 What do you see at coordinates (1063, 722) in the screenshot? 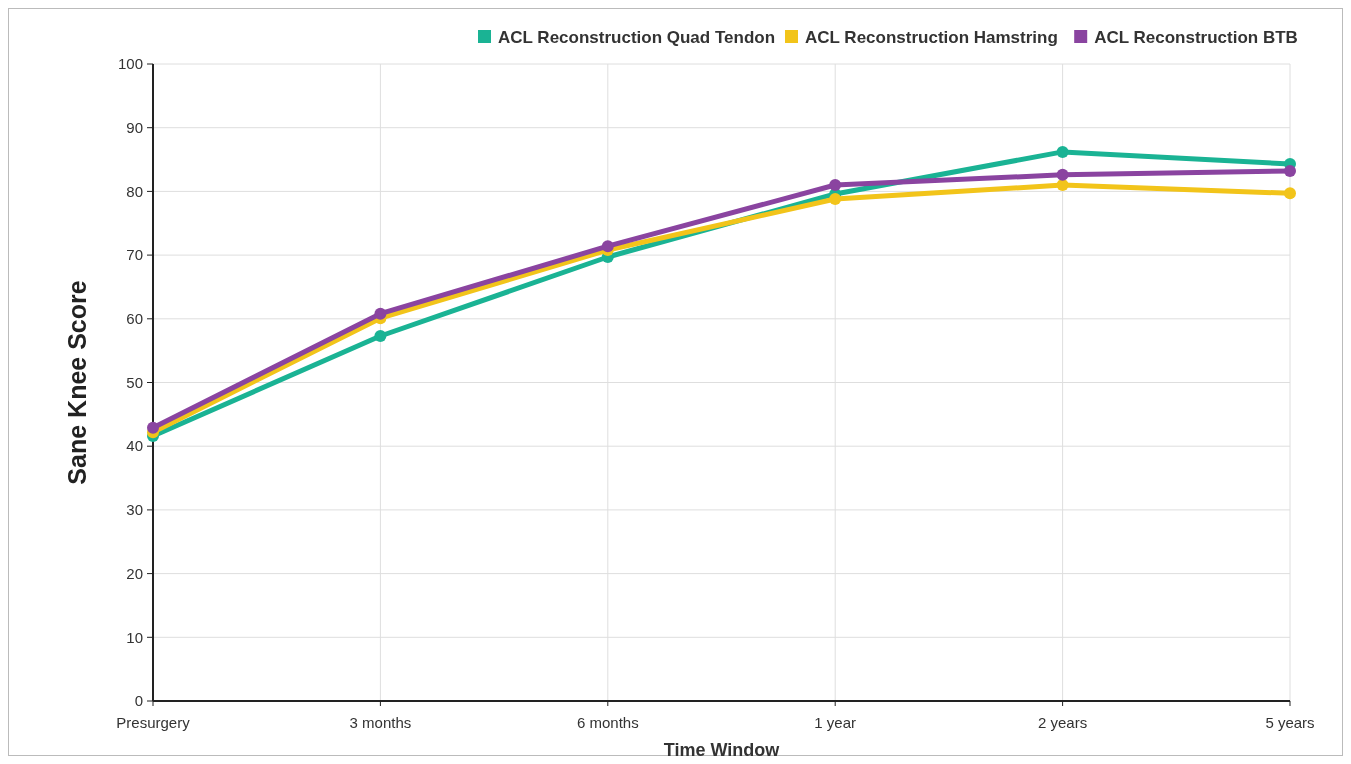
I see `x-tick-label: 2 years` at bounding box center [1063, 722].